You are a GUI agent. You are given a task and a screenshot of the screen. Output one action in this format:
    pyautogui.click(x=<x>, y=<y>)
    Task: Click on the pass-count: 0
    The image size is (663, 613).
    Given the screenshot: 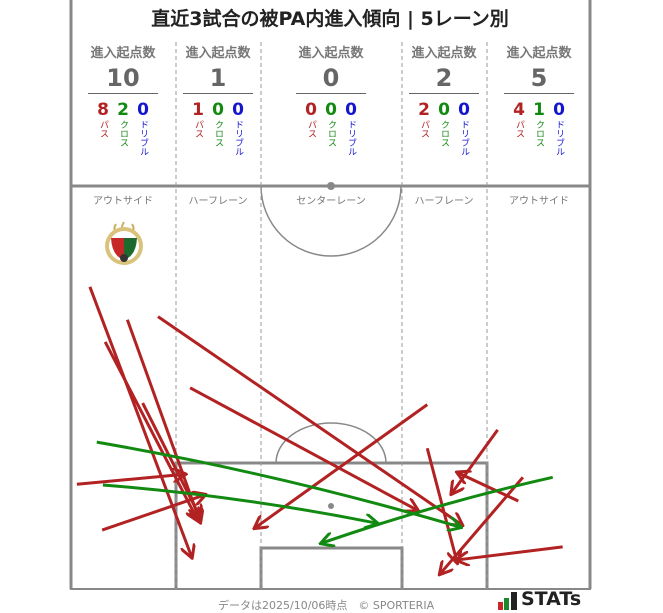 What is the action you would take?
    pyautogui.click(x=311, y=110)
    